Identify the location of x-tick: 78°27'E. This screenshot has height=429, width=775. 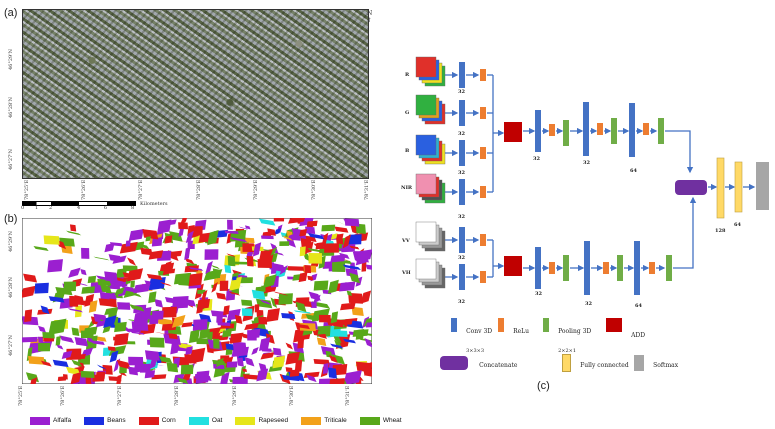
(141, 189).